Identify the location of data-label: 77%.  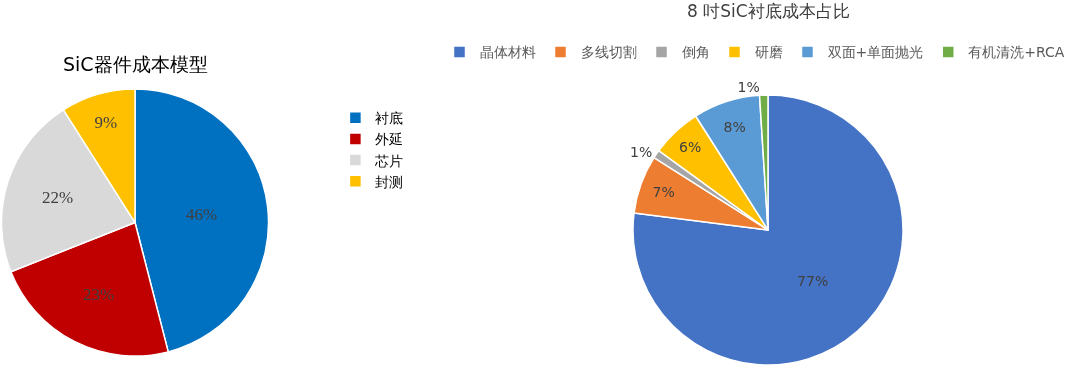
(813, 280).